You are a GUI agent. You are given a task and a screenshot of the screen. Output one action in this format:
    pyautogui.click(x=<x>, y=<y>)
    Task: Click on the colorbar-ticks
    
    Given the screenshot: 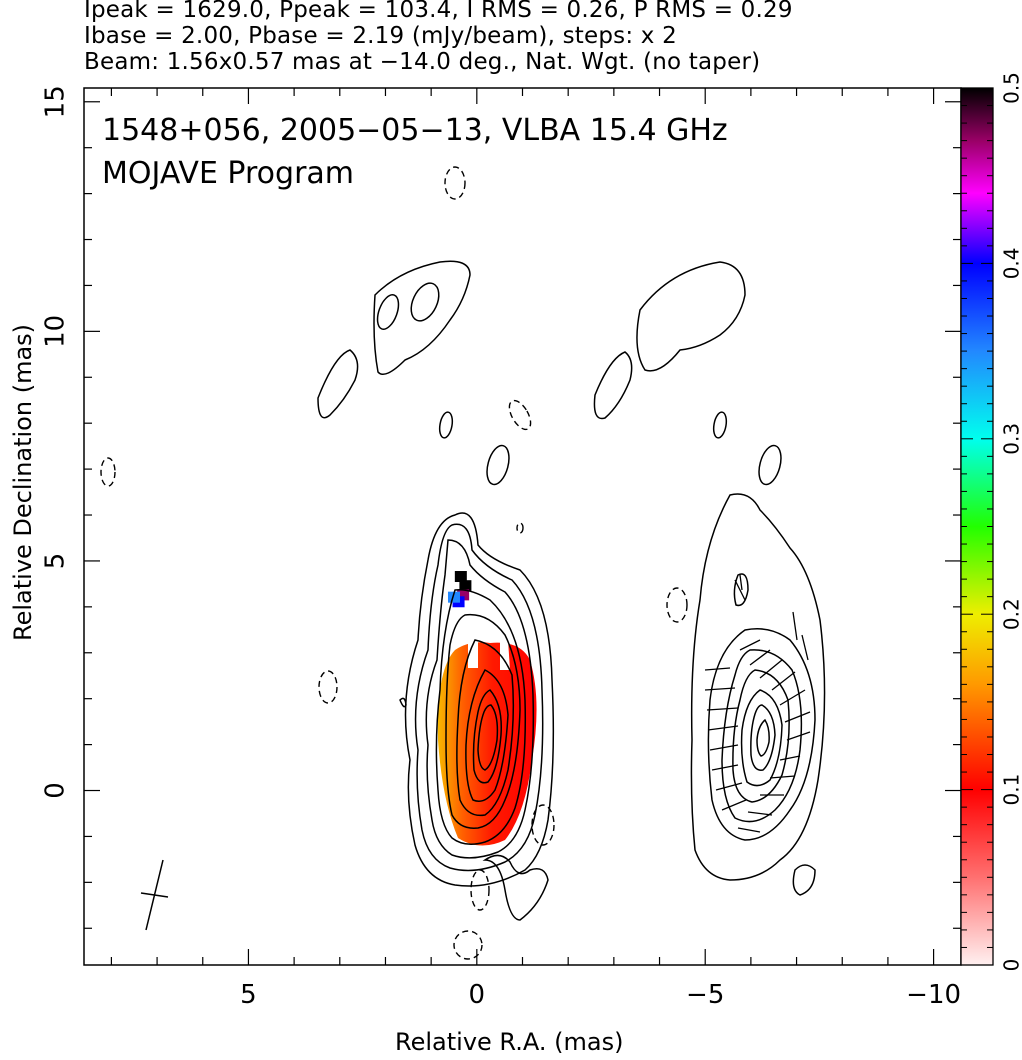 What is the action you would take?
    pyautogui.click(x=977, y=526)
    